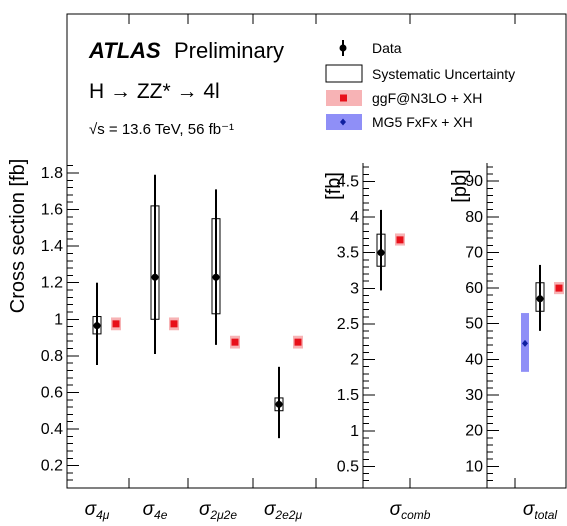 The width and height of the screenshot is (567, 526). Describe the element at coordinates (52, 466) in the screenshot. I see `y-tick-label: 0.2` at that location.